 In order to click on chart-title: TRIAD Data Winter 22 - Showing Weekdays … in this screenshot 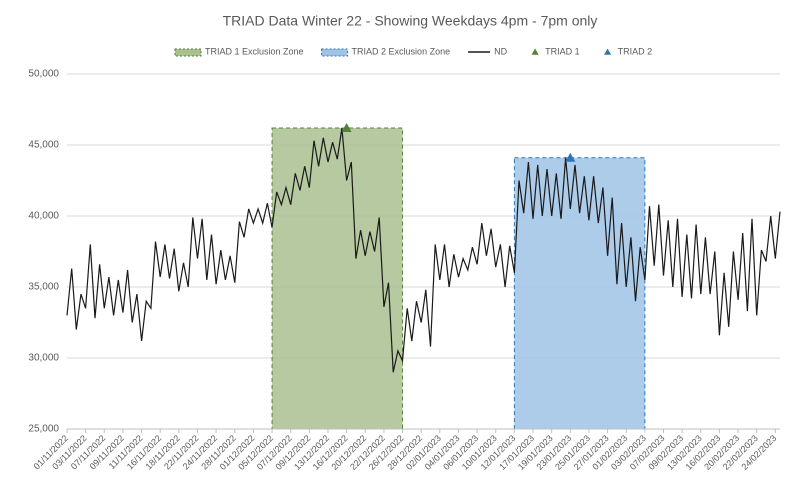, I will do `click(410, 21)`.